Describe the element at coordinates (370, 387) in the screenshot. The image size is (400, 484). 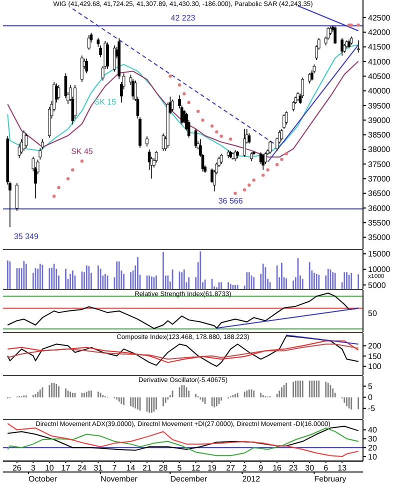
I see `y-tick-label: 5` at that location.